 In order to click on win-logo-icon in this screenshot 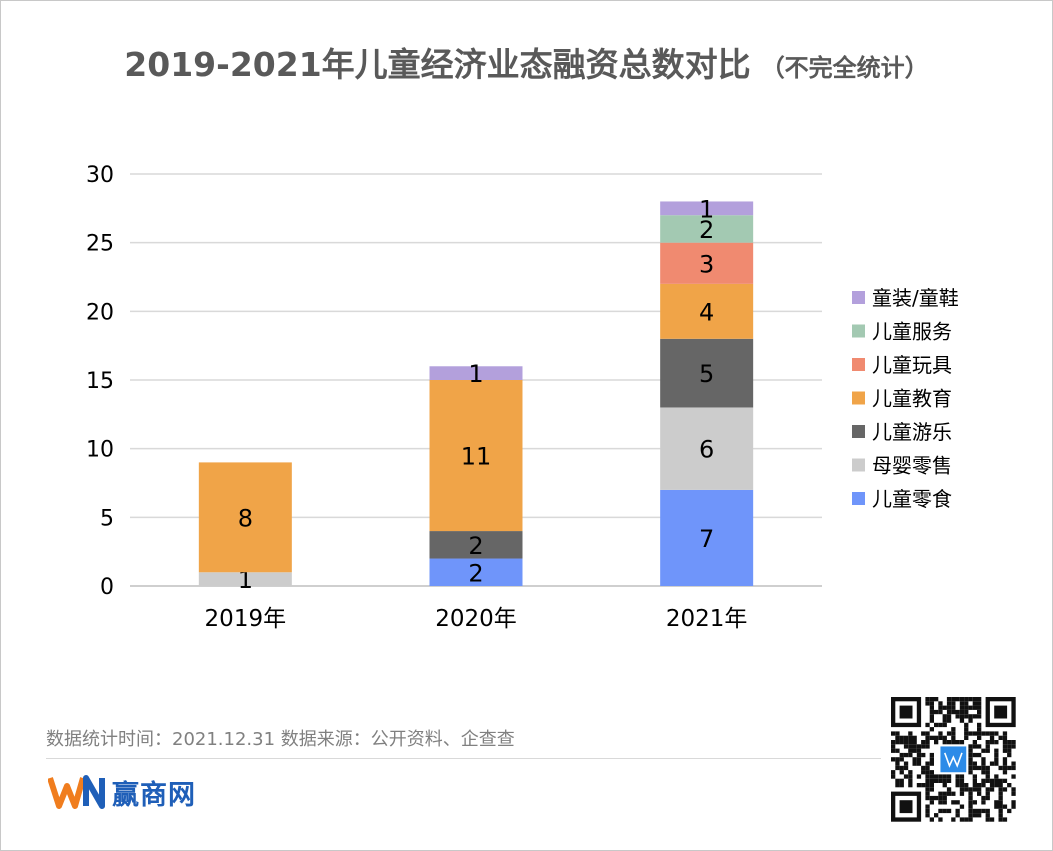, I will do `click(76, 792)`.